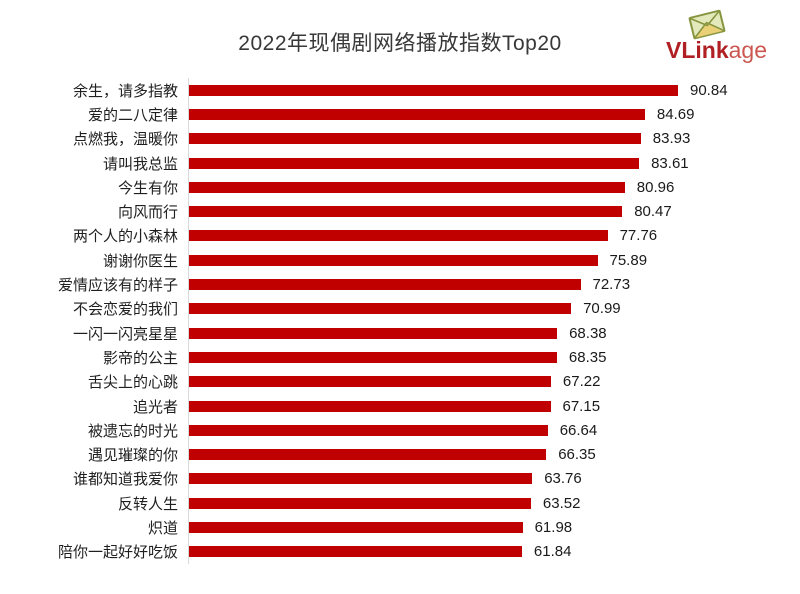  I want to click on chart-title: 2022年现偶剧网络播放指数Top20, so click(400, 43).